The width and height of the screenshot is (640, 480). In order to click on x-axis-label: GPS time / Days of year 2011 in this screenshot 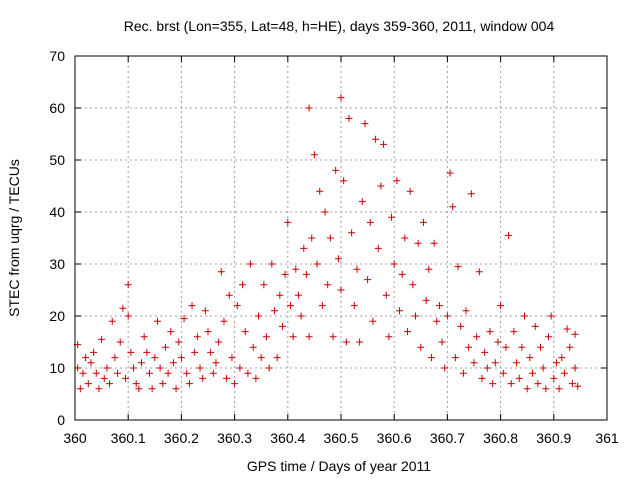, I will do `click(339, 466)`.